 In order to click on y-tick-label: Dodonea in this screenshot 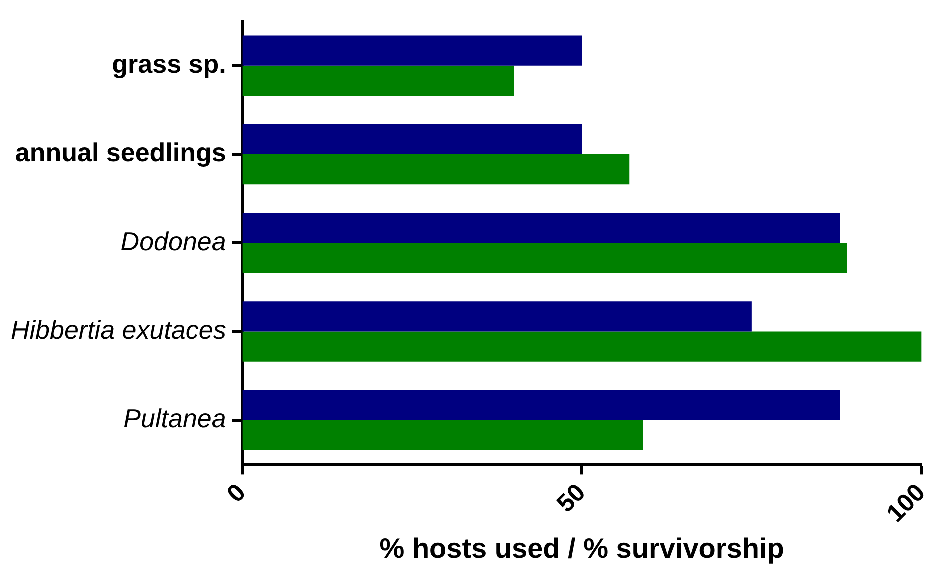, I will do `click(173, 241)`.